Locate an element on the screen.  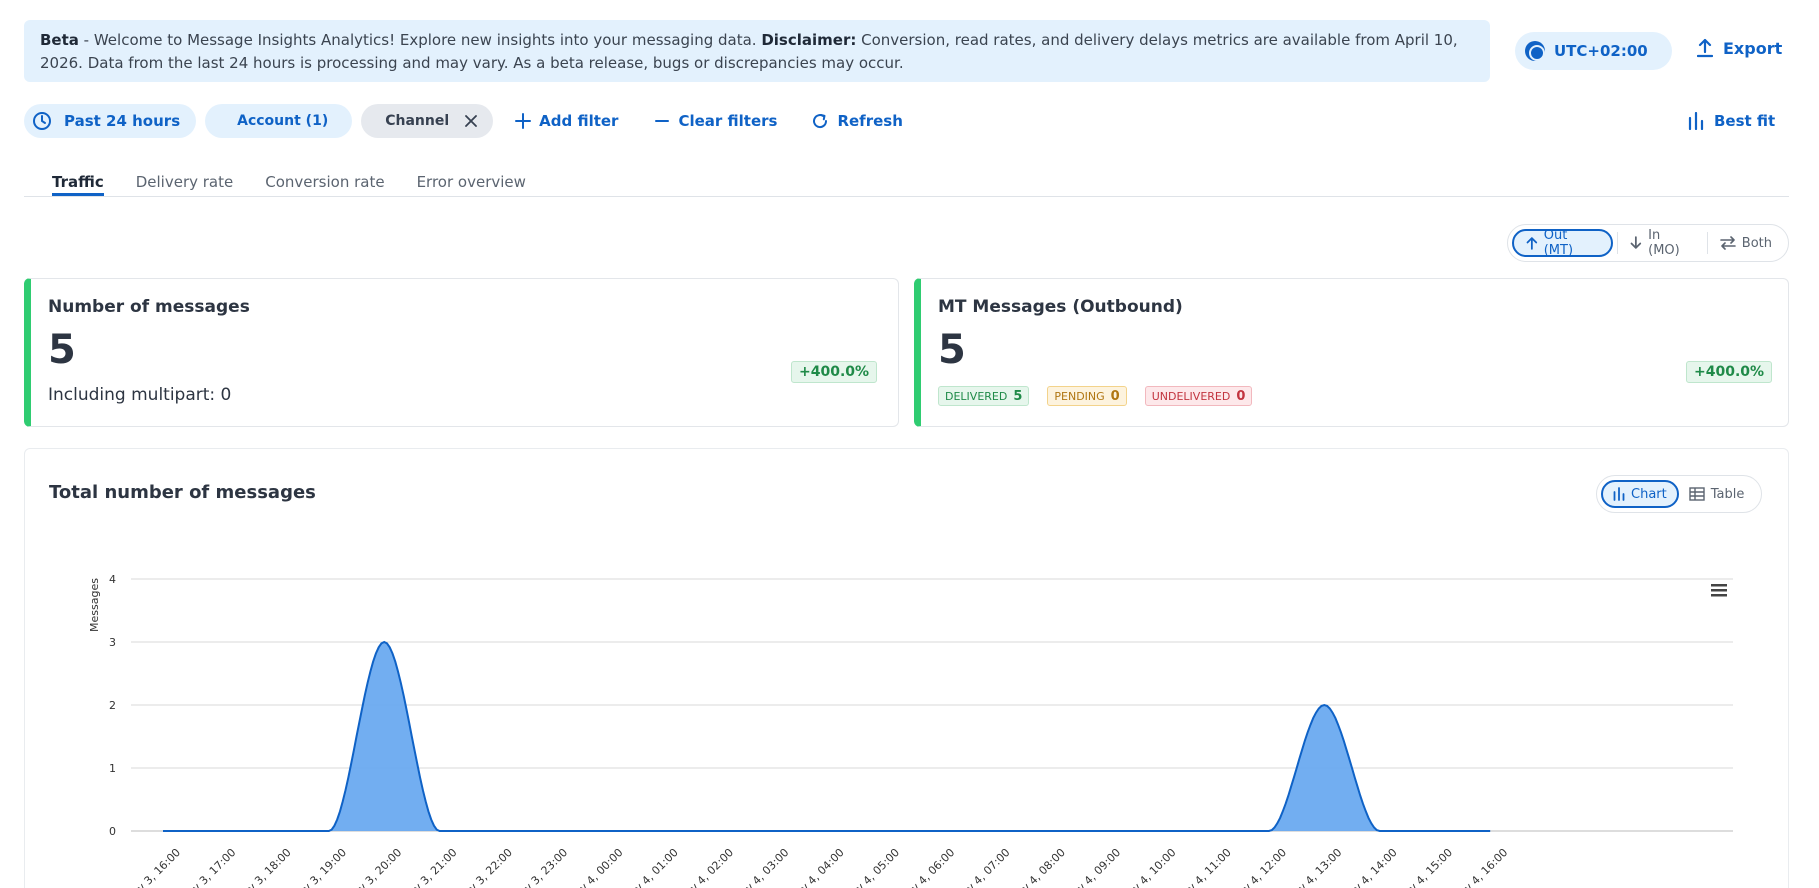
x-tick-label: May 3, 23:00 is located at coordinates (540, 867).